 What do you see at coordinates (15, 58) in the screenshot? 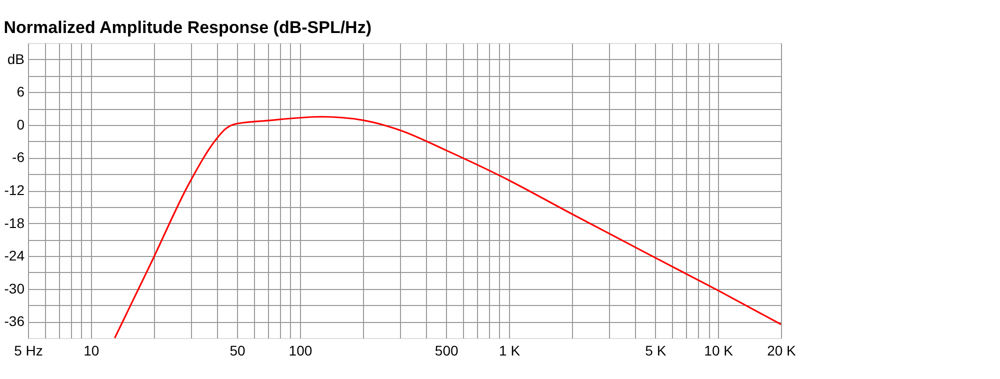
I see `y-tick-label: dB` at bounding box center [15, 58].